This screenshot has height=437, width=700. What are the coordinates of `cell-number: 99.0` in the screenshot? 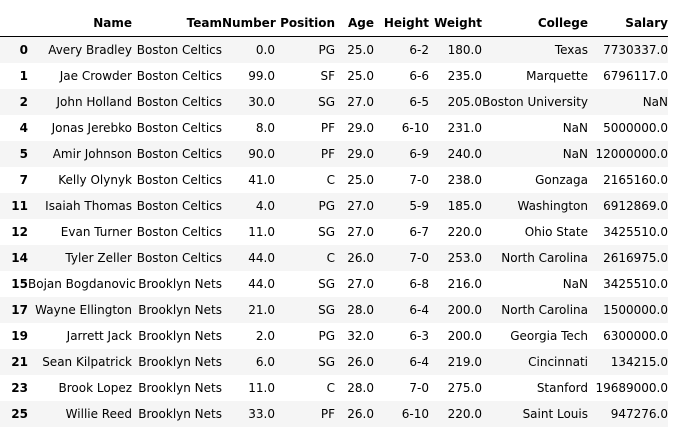 It's located at (261, 76).